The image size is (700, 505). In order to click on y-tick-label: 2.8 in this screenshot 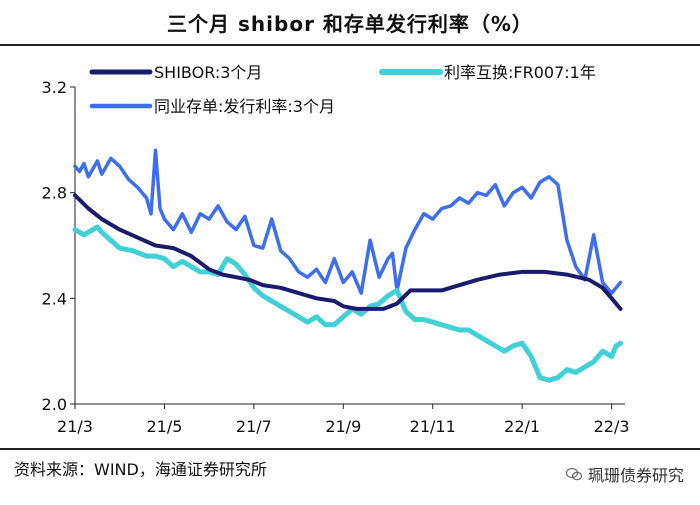, I will do `click(54, 193)`.